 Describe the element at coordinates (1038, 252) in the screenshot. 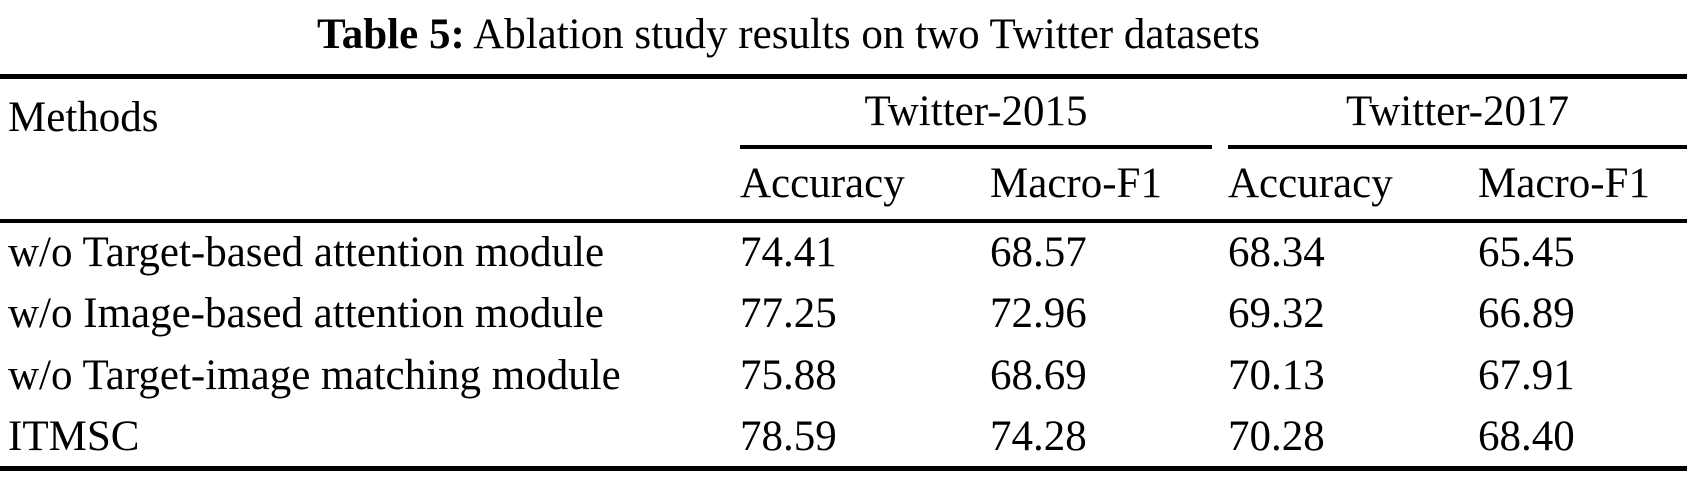

I see `value-cell: 68.57` at that location.